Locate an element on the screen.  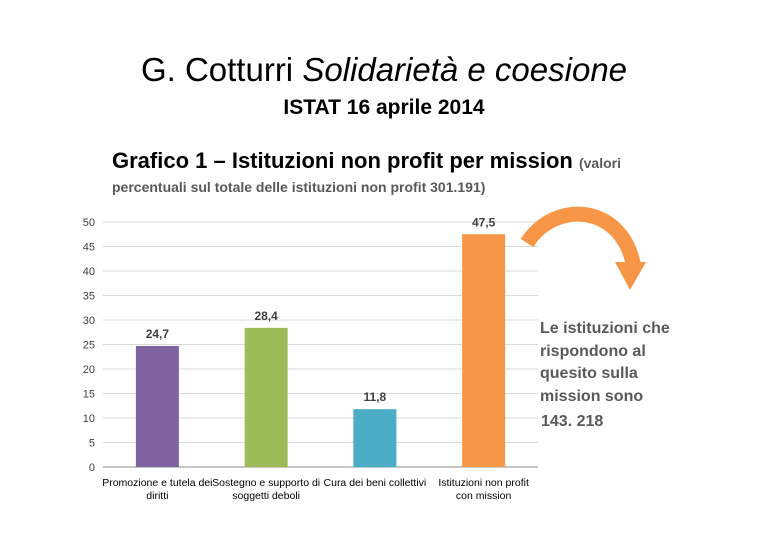
y-tick-label: 50 is located at coordinates (89, 223).